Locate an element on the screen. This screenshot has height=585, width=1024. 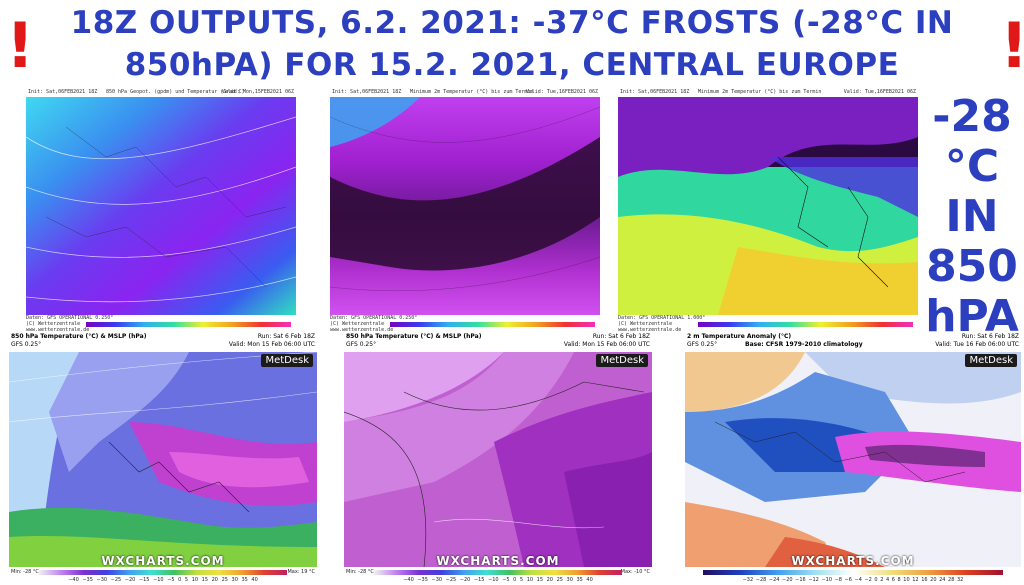
data-source: Daten: GFS OPERATIONAL 1.000° is located at coordinates (662, 318).